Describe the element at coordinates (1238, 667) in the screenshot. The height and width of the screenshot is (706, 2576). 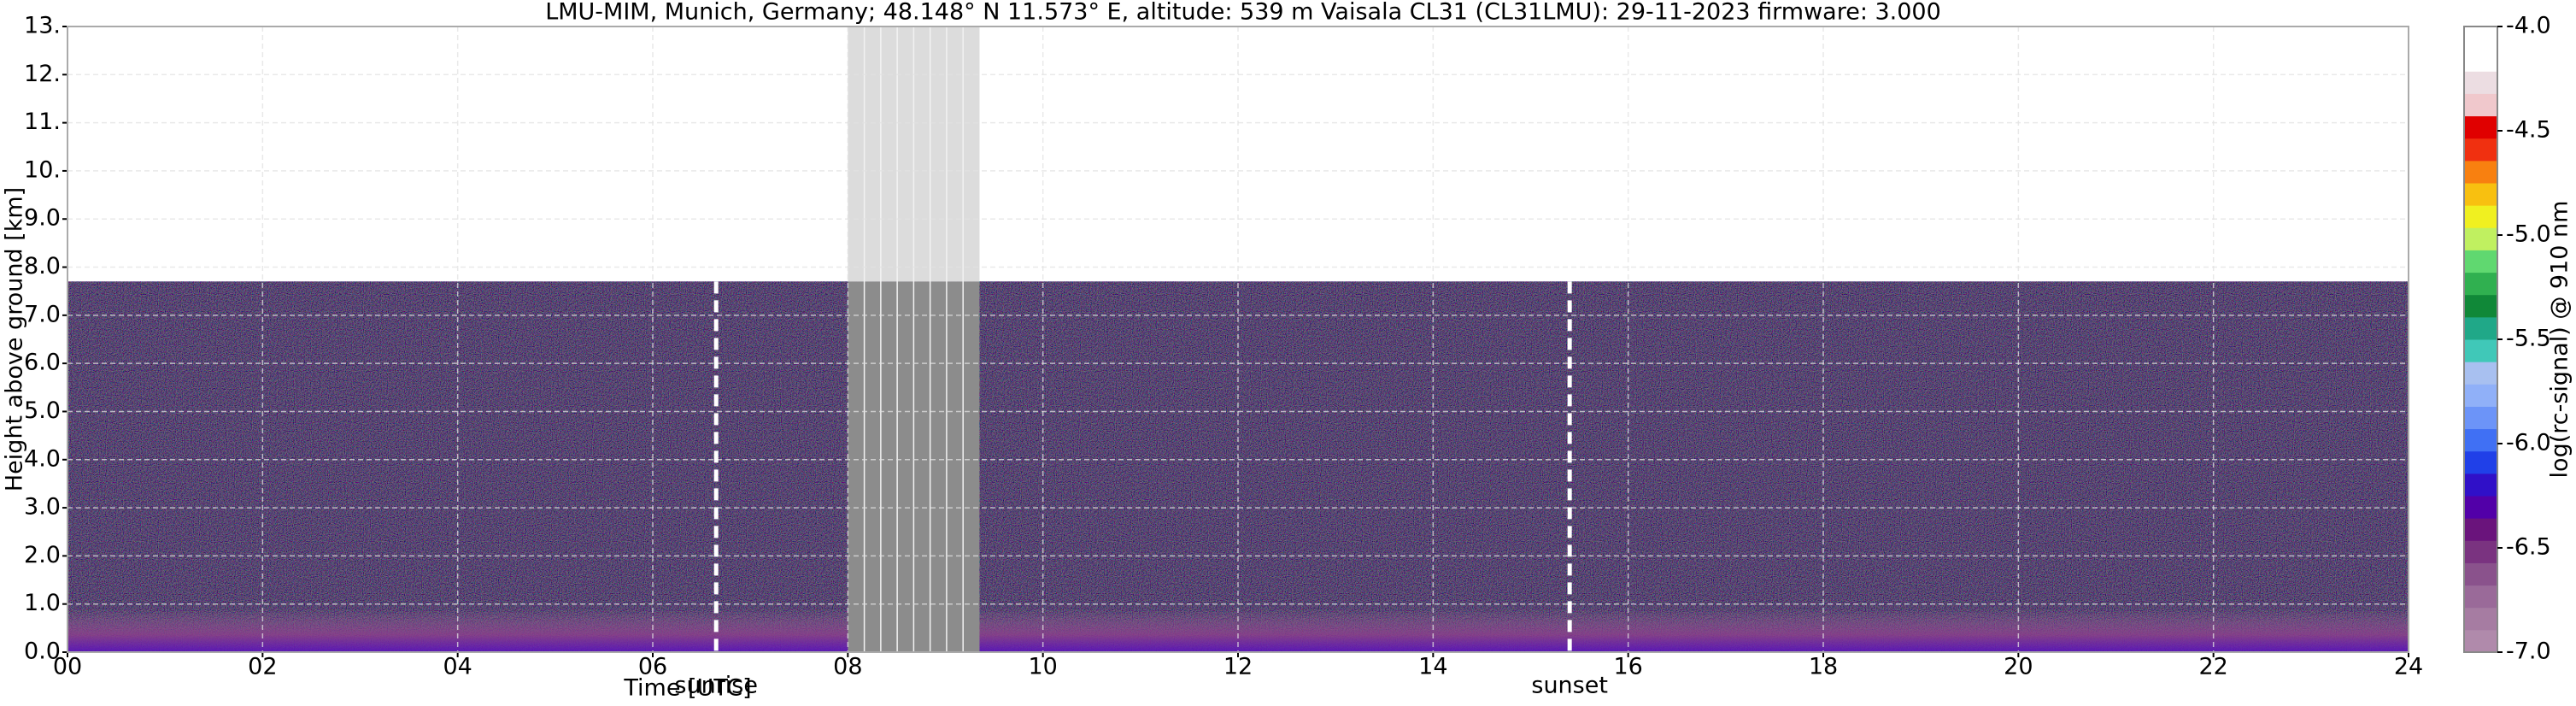
I see `x-tick-label: 12` at that location.